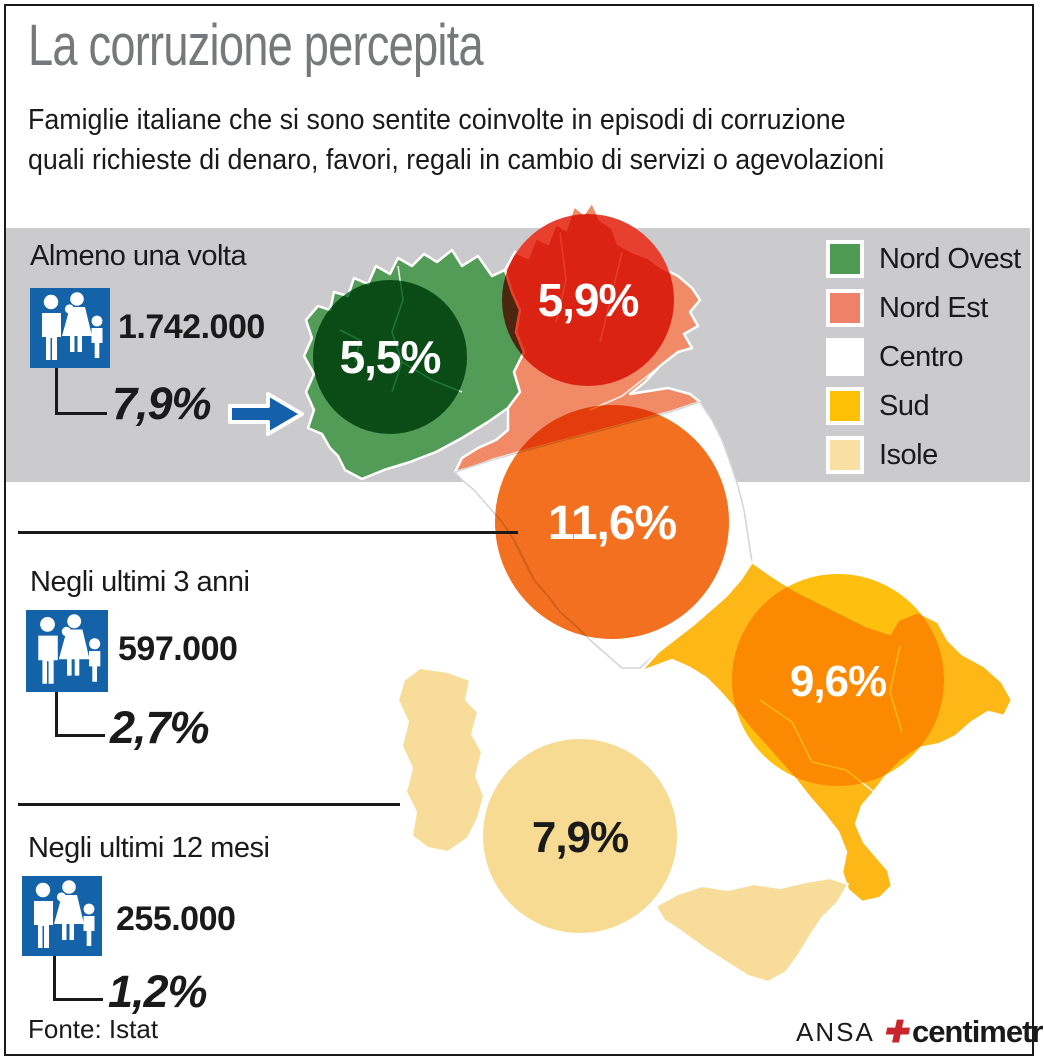 This screenshot has height=1060, width=1044. Describe the element at coordinates (845, 455) in the screenshot. I see `legend-swatch-isole` at that location.